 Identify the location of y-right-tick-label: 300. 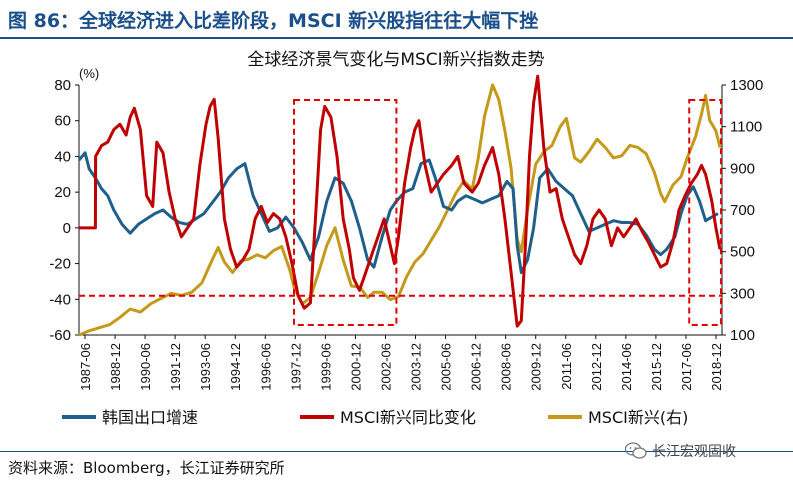
(742, 293).